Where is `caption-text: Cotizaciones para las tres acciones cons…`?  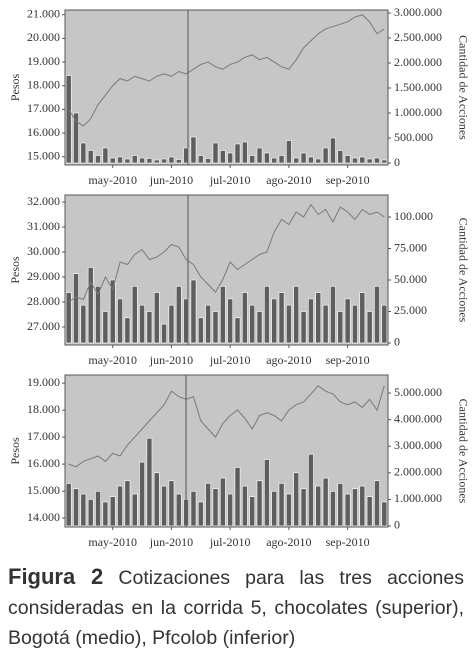
caption-text: Cotizaciones para las tres acciones cons… is located at coordinates (236, 608).